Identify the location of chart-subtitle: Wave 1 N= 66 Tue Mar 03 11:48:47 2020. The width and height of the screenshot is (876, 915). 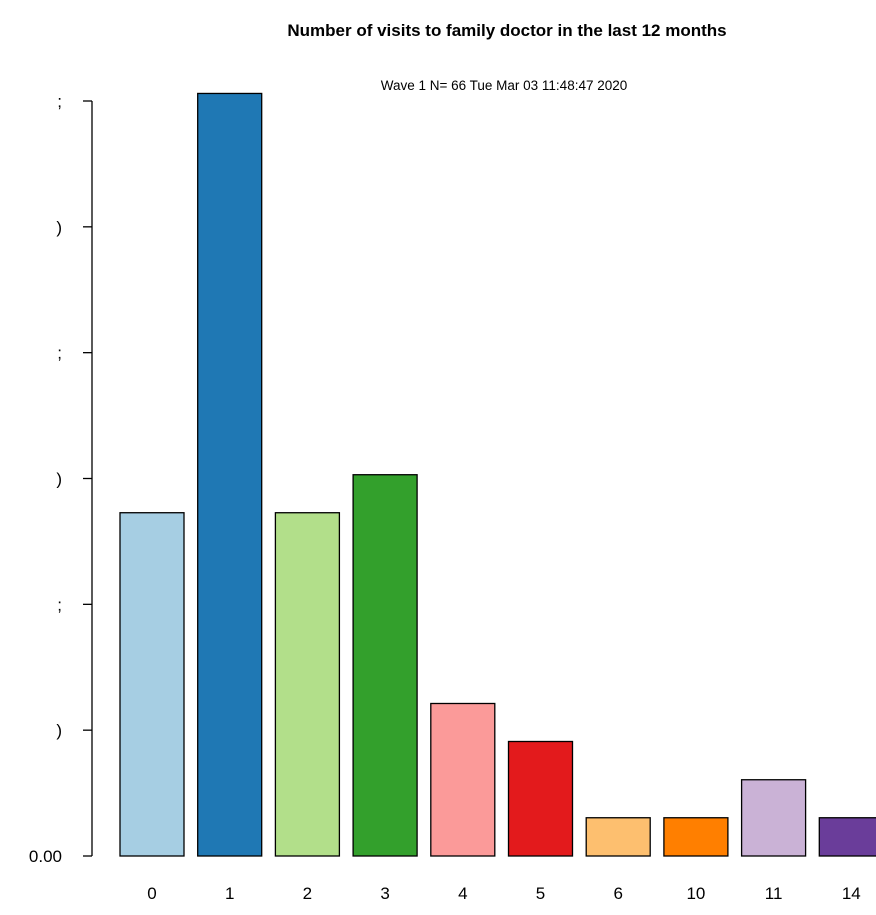
(504, 85).